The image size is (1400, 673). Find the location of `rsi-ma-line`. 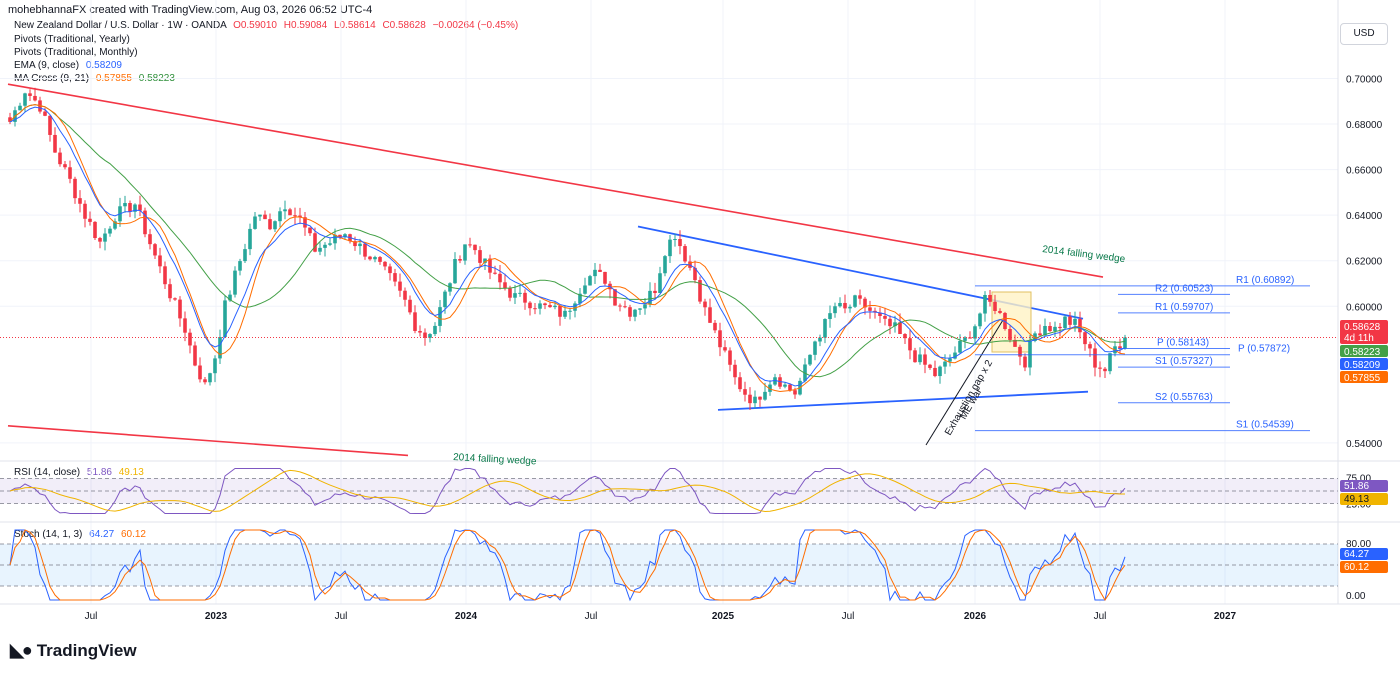

rsi-ma-line is located at coordinates (567, 491).